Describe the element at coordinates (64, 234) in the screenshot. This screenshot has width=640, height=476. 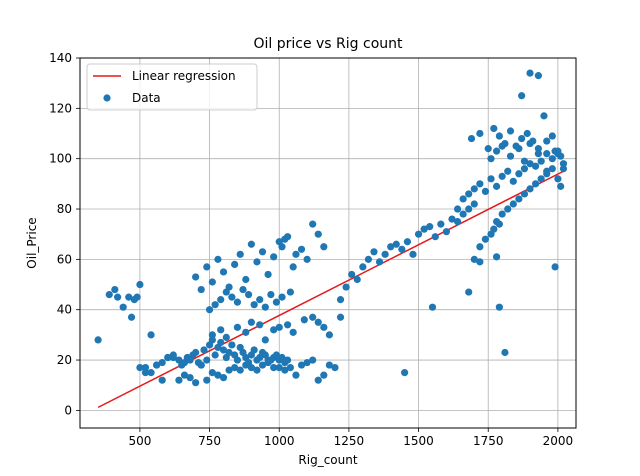
I see `y-axis-ticks: 0 20 40 60 80 100 120 140` at that location.